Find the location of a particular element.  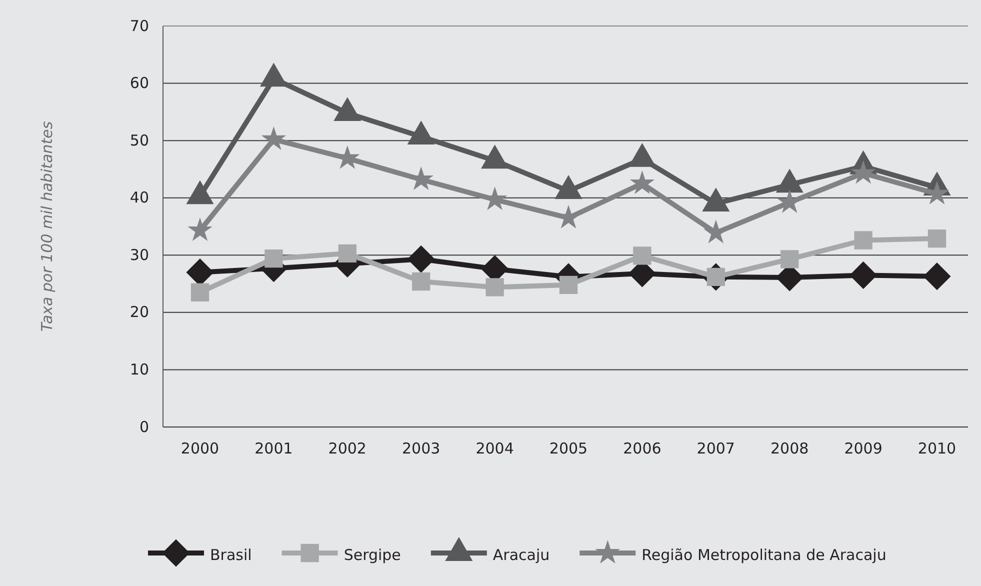

x-tick-label: 2009 is located at coordinates (863, 449).